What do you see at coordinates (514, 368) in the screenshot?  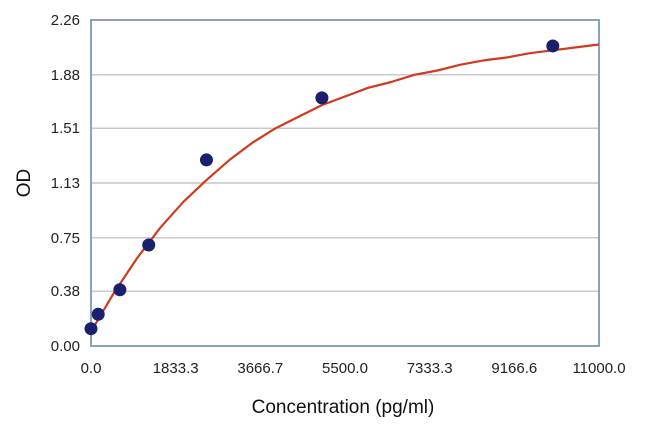 I see `x-tick-label: 9166.6` at bounding box center [514, 368].